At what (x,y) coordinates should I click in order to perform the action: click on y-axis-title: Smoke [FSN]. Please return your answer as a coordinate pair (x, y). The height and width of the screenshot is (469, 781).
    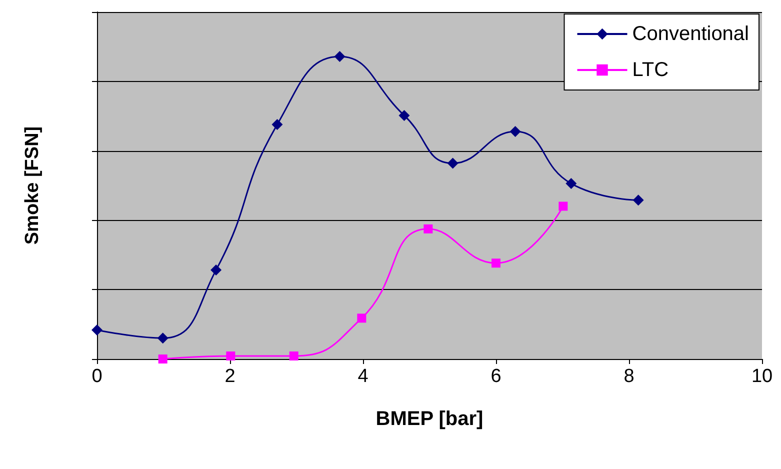
    Looking at the image, I should click on (32, 185).